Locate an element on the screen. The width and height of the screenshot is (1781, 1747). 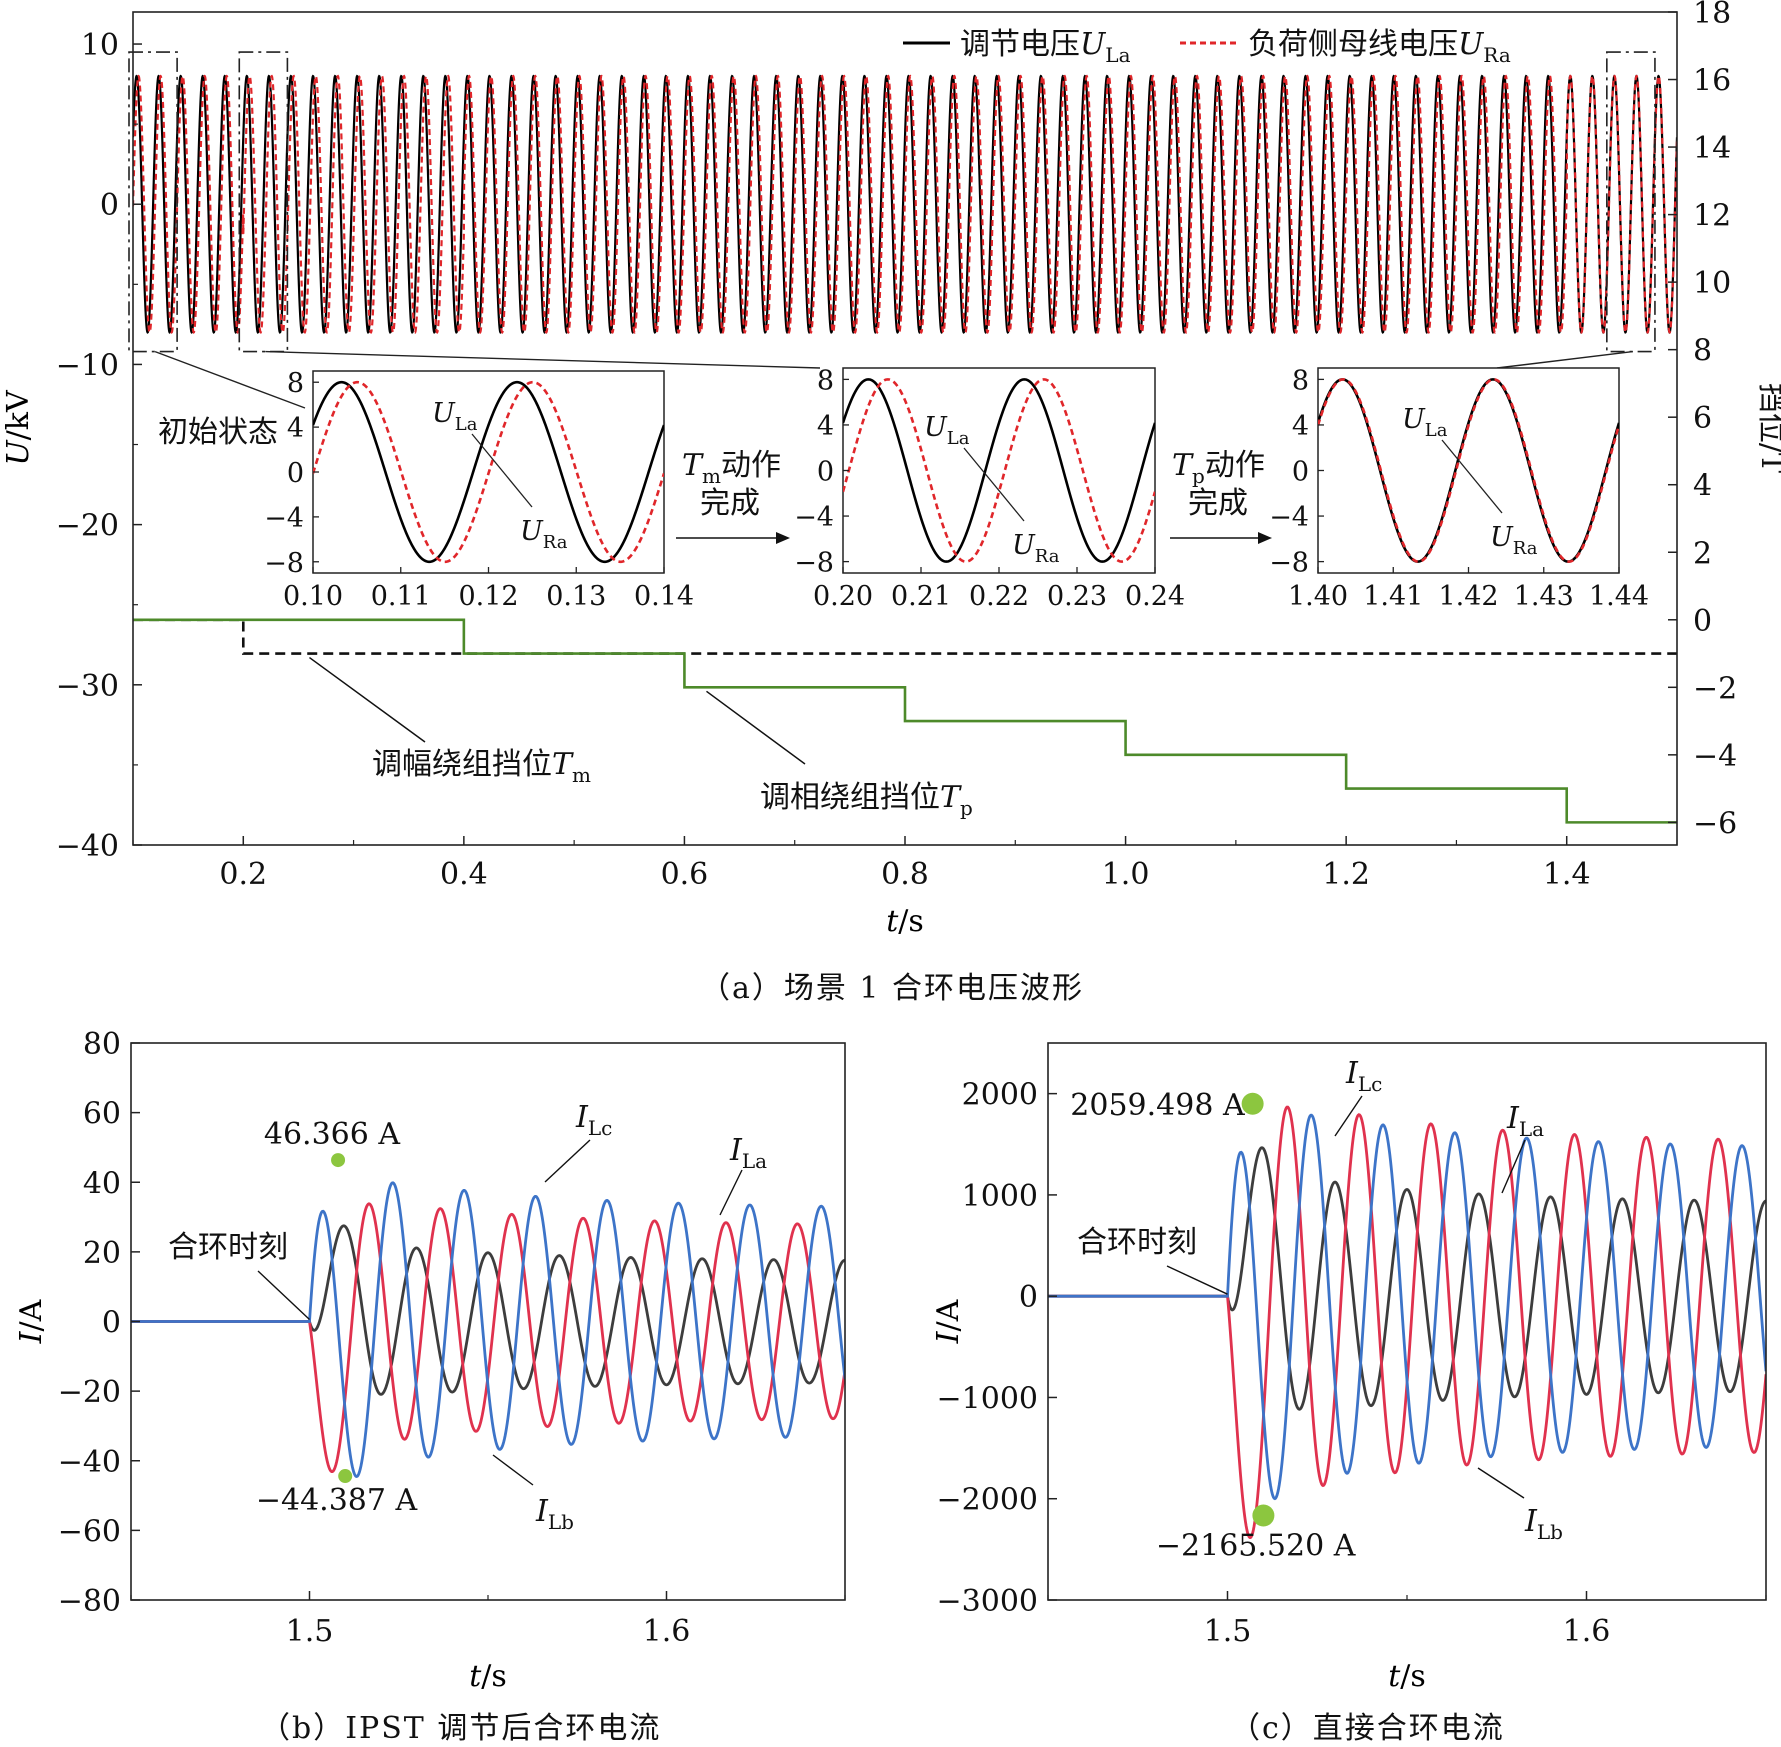
peak-label: 2059.498 A is located at coordinates (1157, 1105).